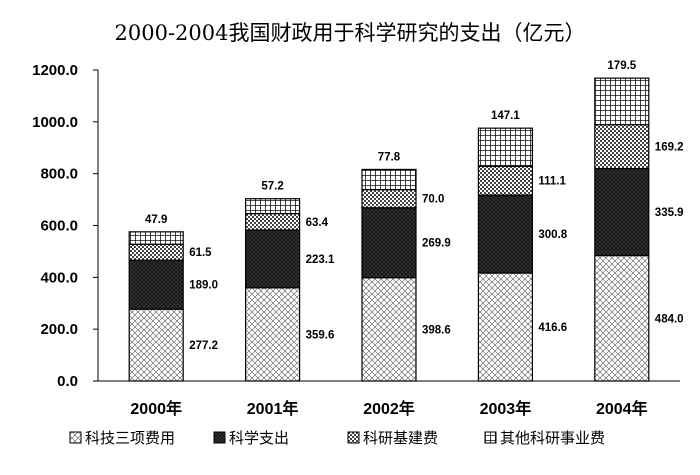 This screenshot has width=700, height=475. I want to click on y-tick-label: 1200.0, so click(55, 70).